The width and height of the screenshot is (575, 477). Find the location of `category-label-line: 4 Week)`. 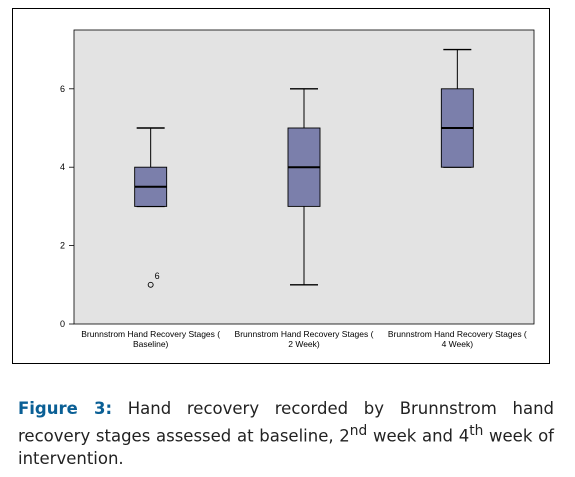

category-label-line: 4 Week) is located at coordinates (458, 344).